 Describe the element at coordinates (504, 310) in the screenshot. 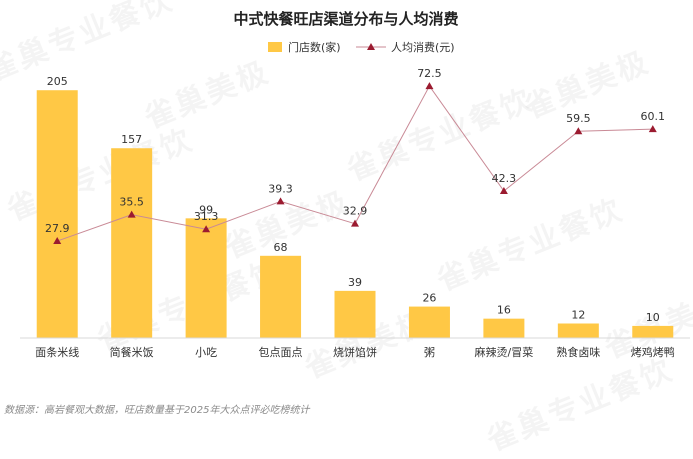

I see `bar-value-label: 16` at that location.